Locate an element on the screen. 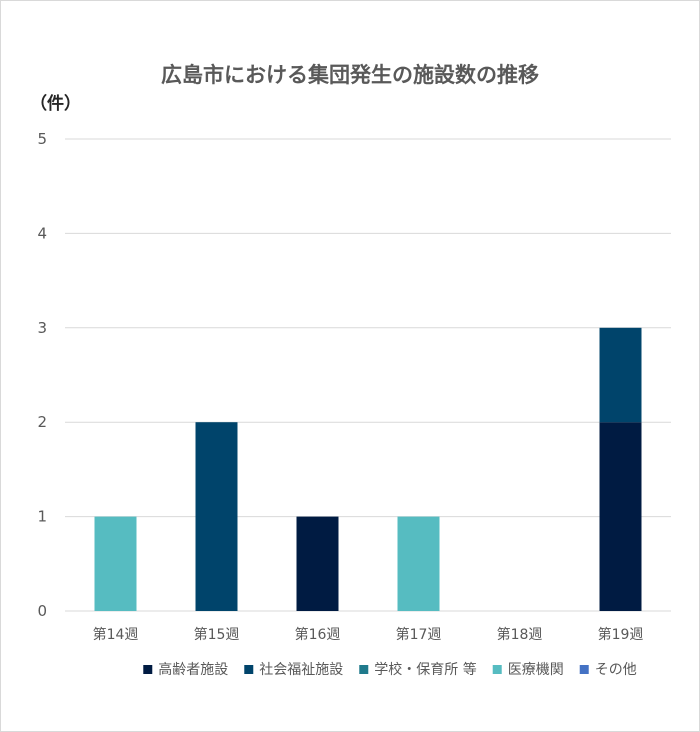 Image resolution: width=700 pixels, height=732 pixels. legend-item: 社会福祉施設 is located at coordinates (293, 670).